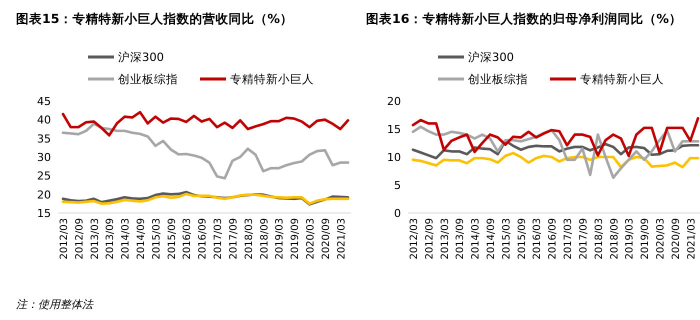 The image size is (700, 320). I want to click on y-tick-label: 30, so click(44, 157).